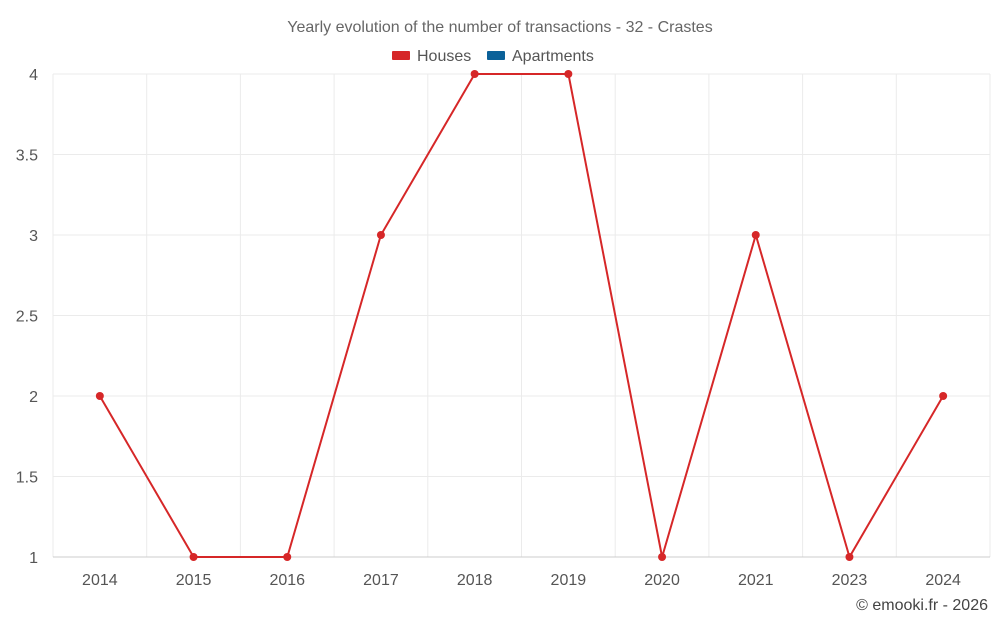  I want to click on legend-swatch-apartments, so click(496, 55).